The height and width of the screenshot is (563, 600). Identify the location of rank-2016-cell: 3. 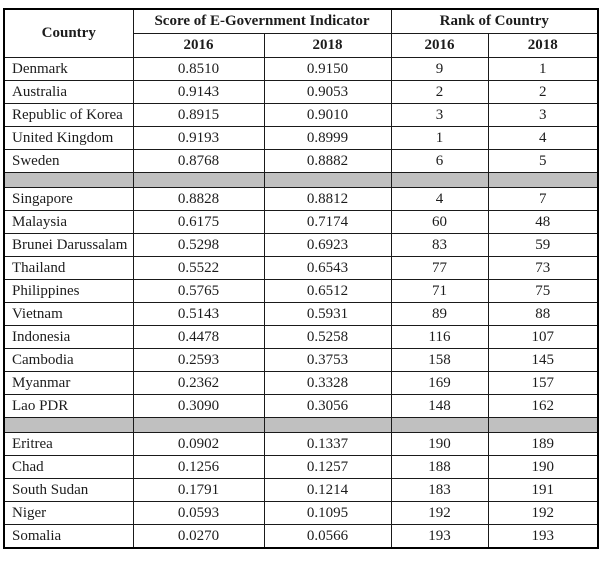
(439, 115).